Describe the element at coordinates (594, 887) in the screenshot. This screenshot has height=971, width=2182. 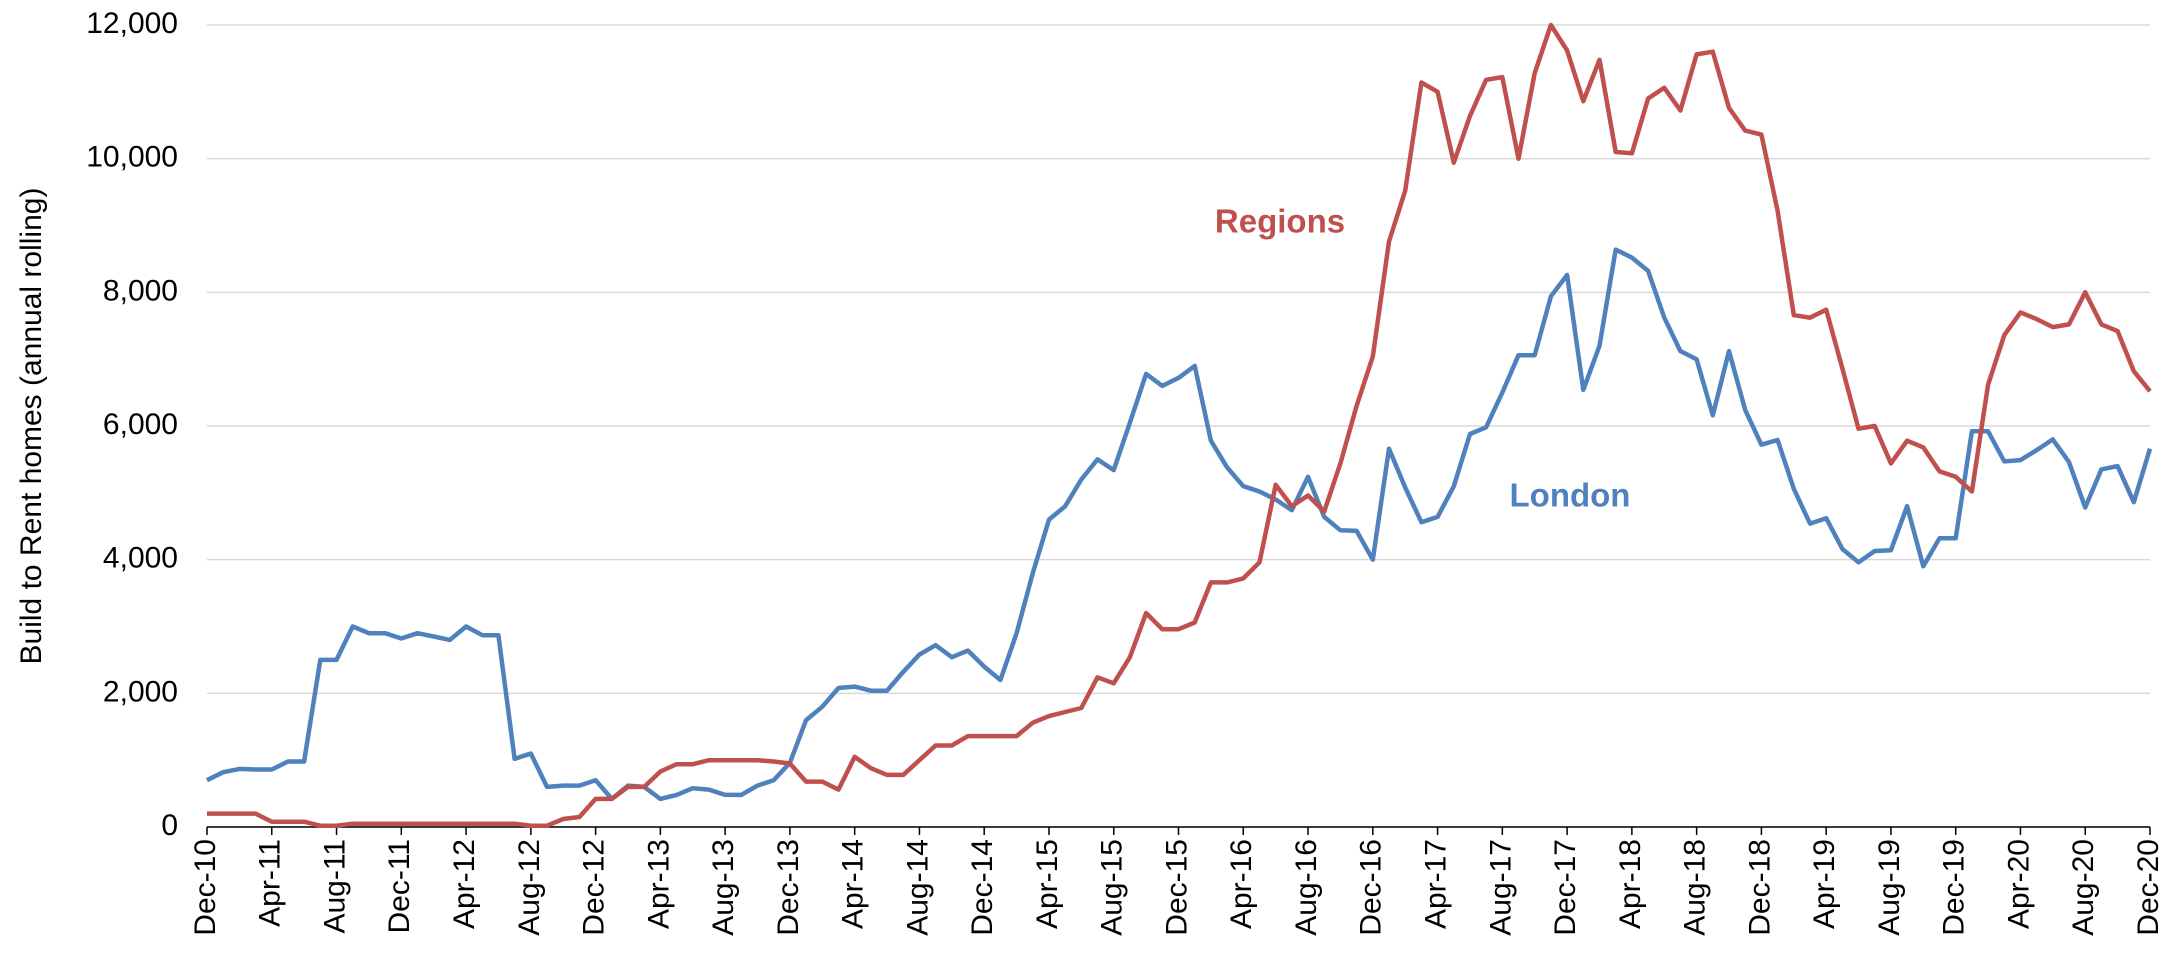
I see `x-tick-label: Dec-12` at that location.